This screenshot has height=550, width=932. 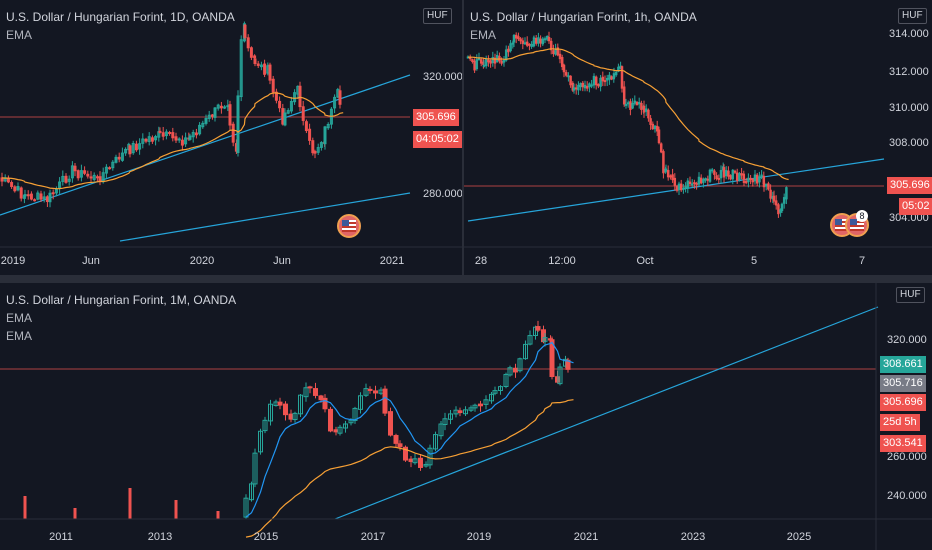 I want to click on trend-line, so click(x=265, y=217).